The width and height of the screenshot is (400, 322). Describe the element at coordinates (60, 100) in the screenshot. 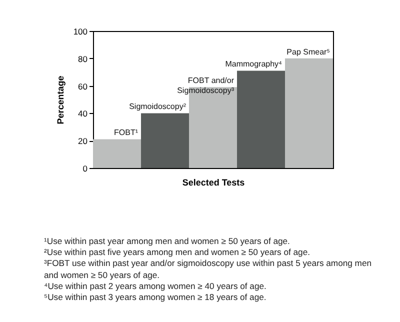

I see `y-axis-title: Percentage` at that location.